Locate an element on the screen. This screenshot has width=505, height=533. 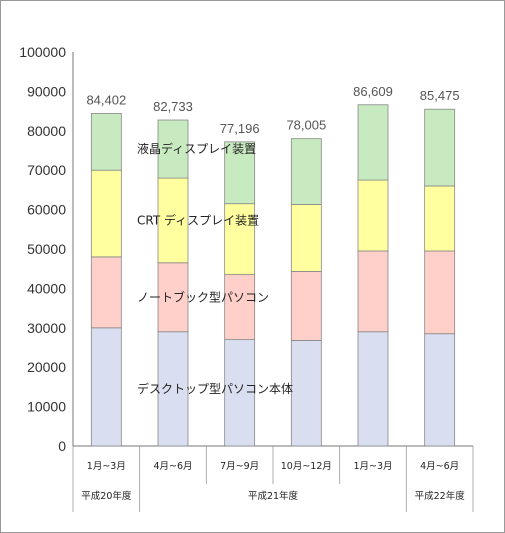
period-label: 平成21年度 is located at coordinates (273, 496).